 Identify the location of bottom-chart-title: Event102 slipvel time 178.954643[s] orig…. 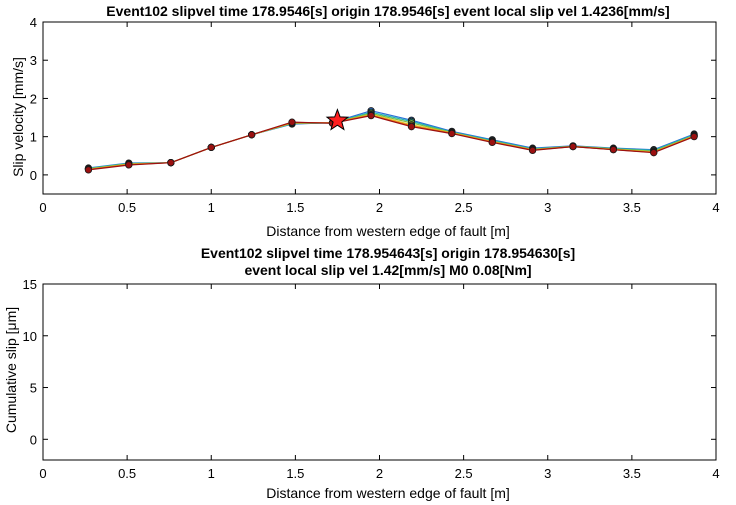
(388, 253).